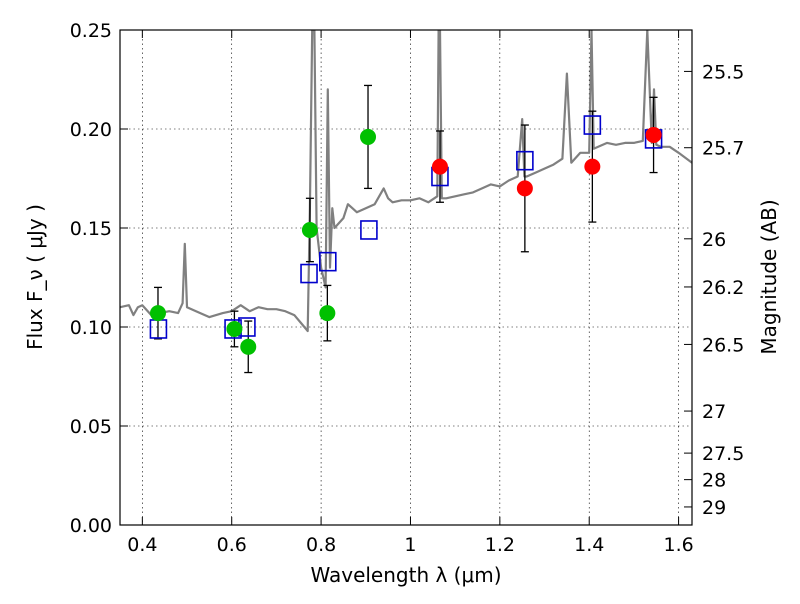 The image size is (800, 604). Describe the element at coordinates (91, 31) in the screenshot. I see `y-tick-label: 0.25` at that location.